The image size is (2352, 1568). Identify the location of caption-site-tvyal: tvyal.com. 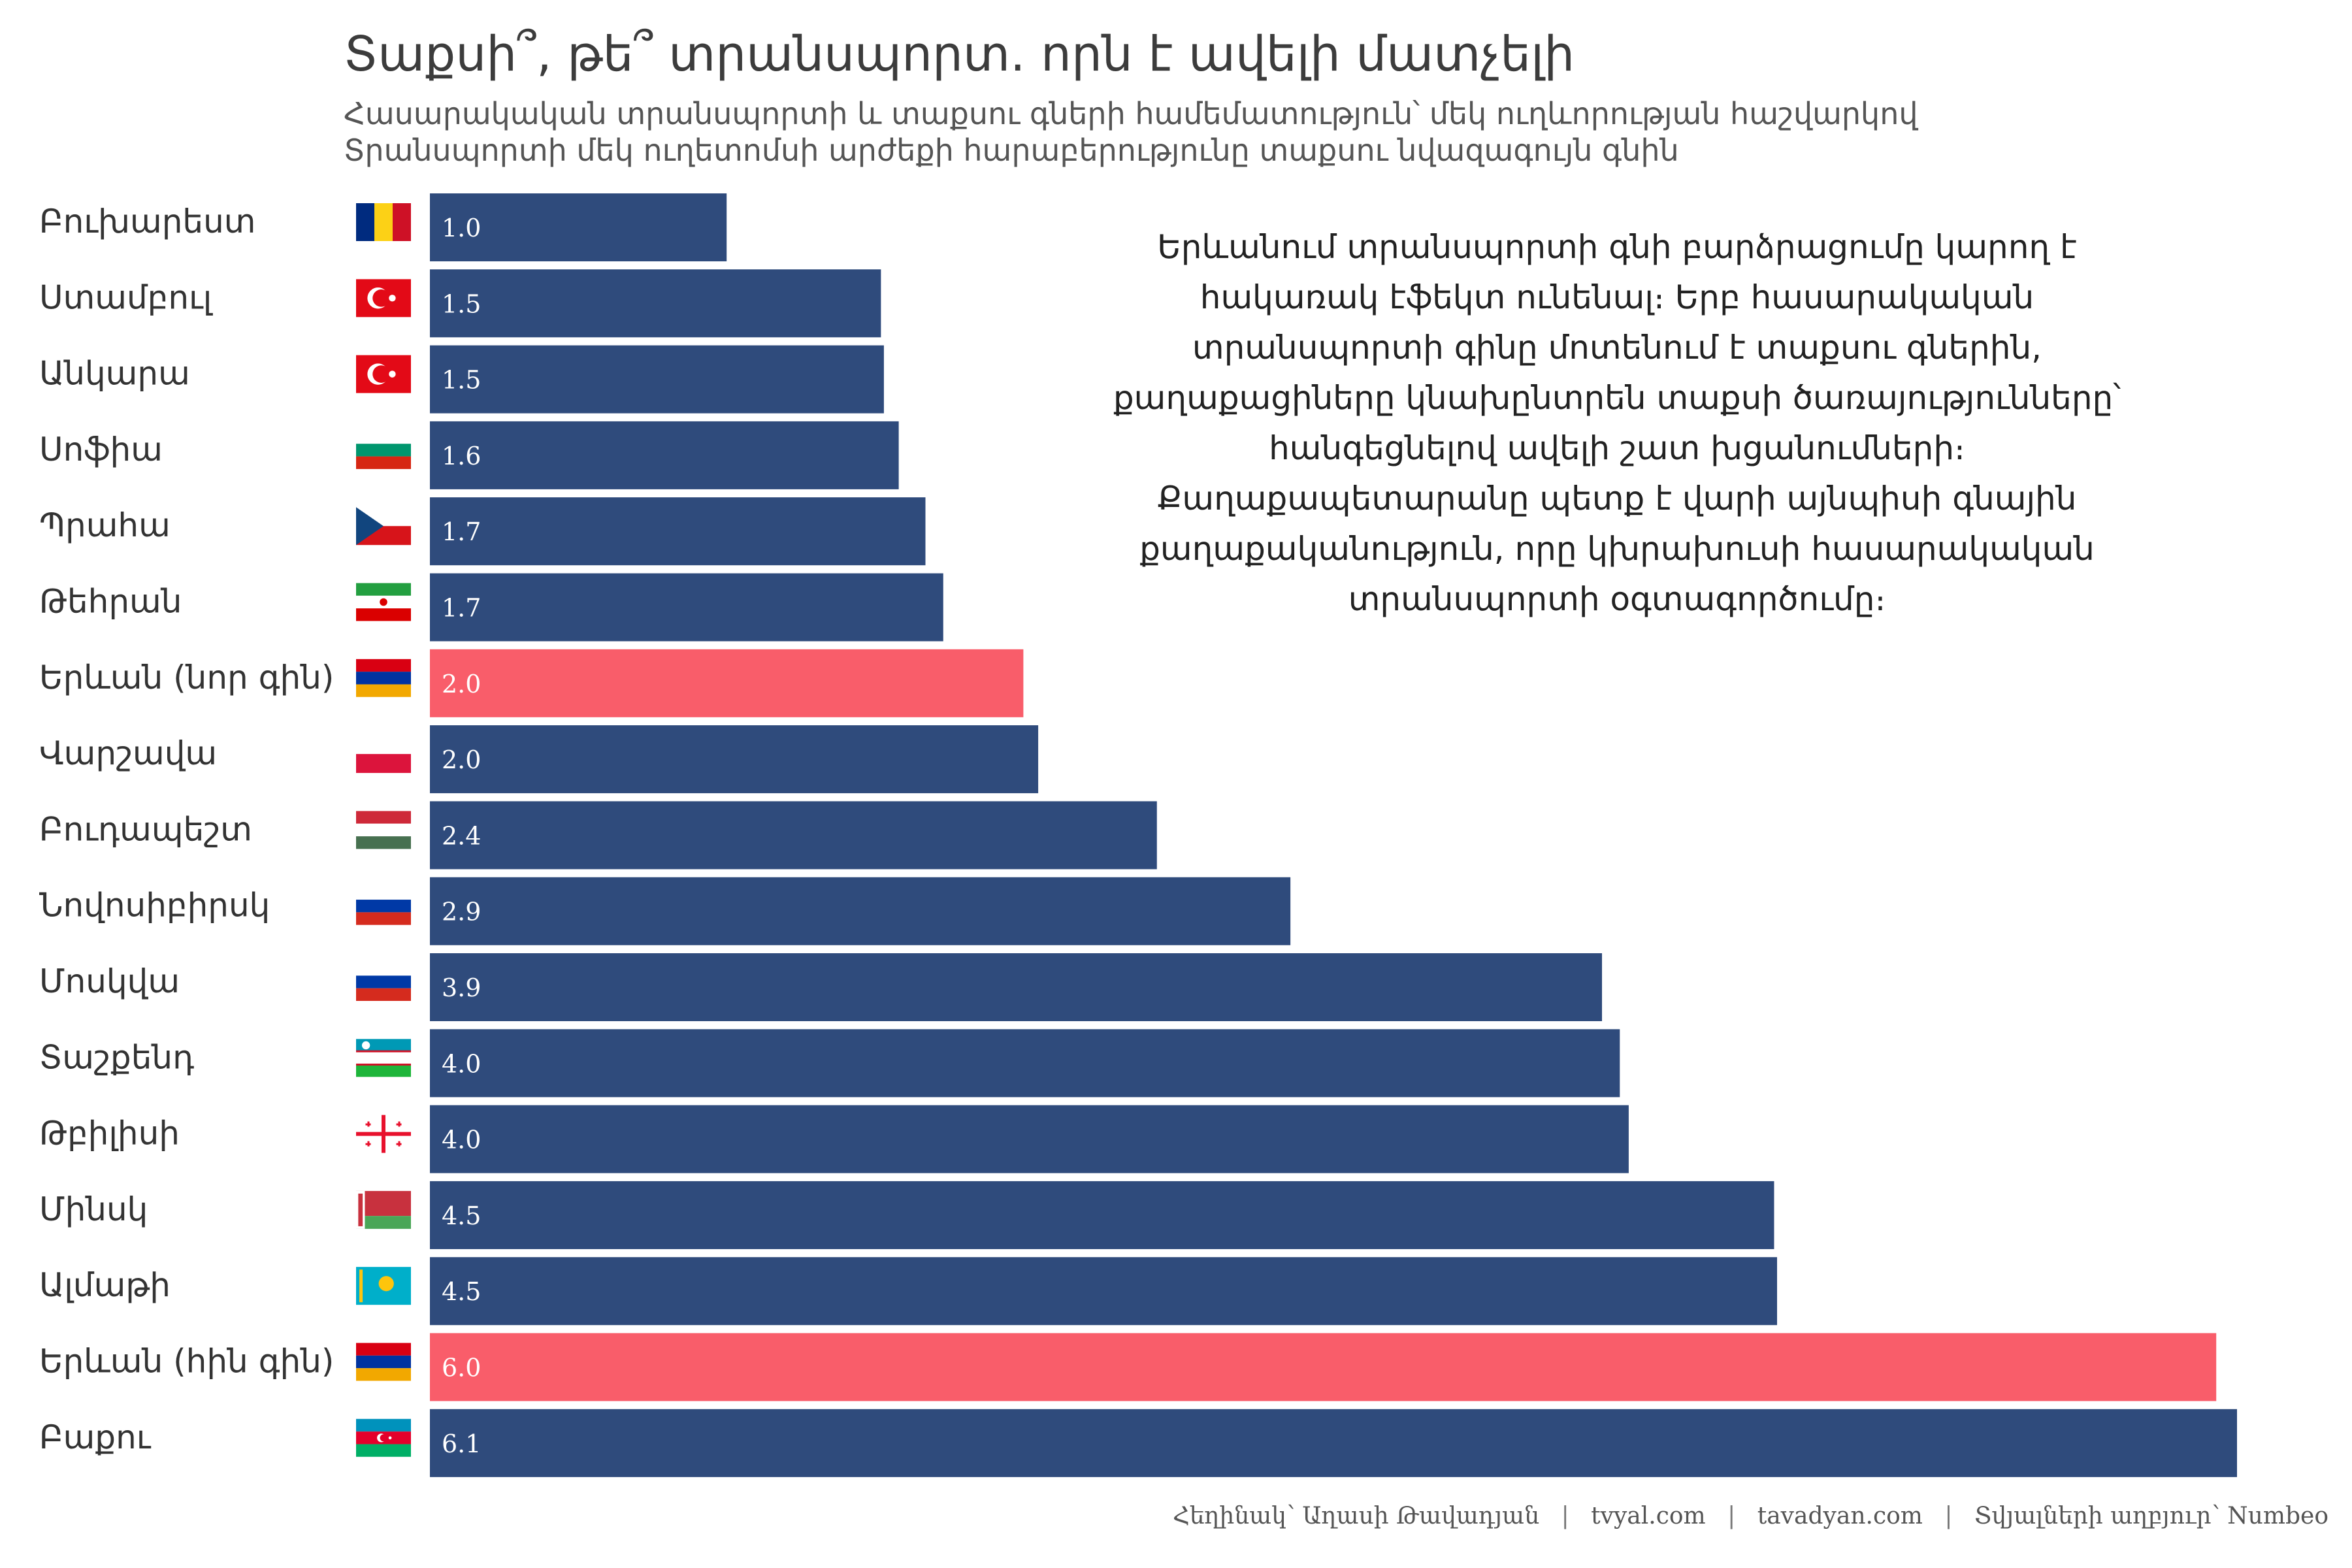
(1648, 1516).